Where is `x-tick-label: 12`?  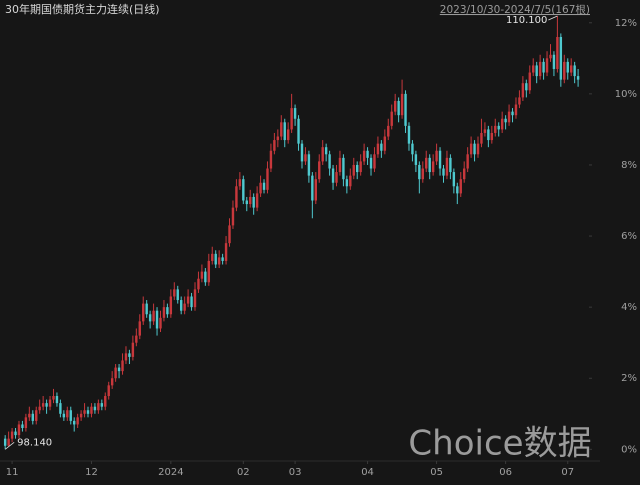 x-tick-label: 12 is located at coordinates (91, 472).